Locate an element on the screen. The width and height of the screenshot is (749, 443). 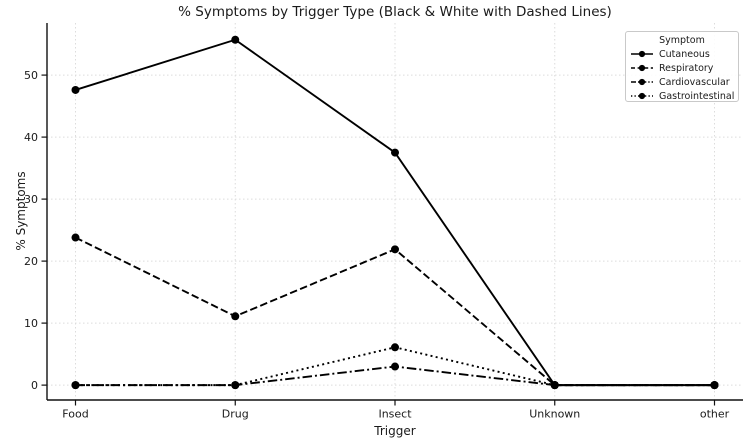
legend-line-sample-dotted is located at coordinates (642, 96).